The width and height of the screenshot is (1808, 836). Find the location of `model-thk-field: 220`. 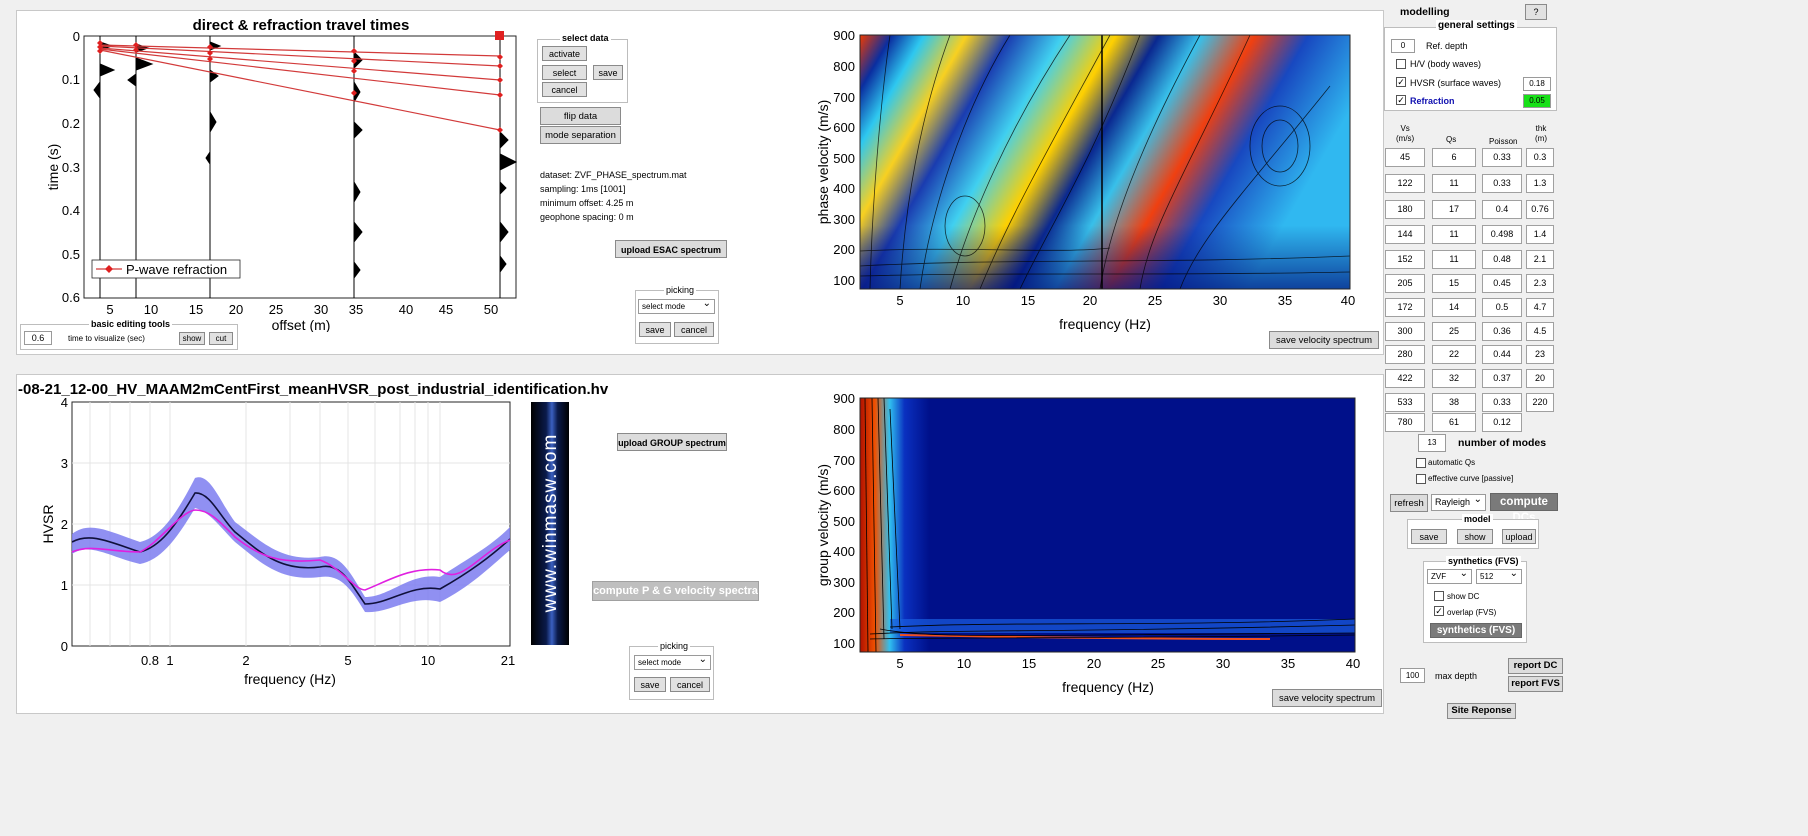

model-thk-field: 220 is located at coordinates (1540, 402).